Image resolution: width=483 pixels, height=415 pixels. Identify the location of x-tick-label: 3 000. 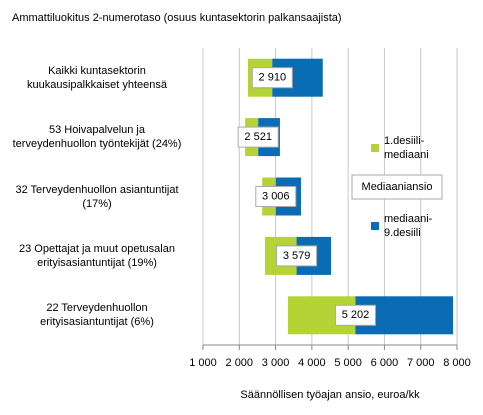
(276, 363).